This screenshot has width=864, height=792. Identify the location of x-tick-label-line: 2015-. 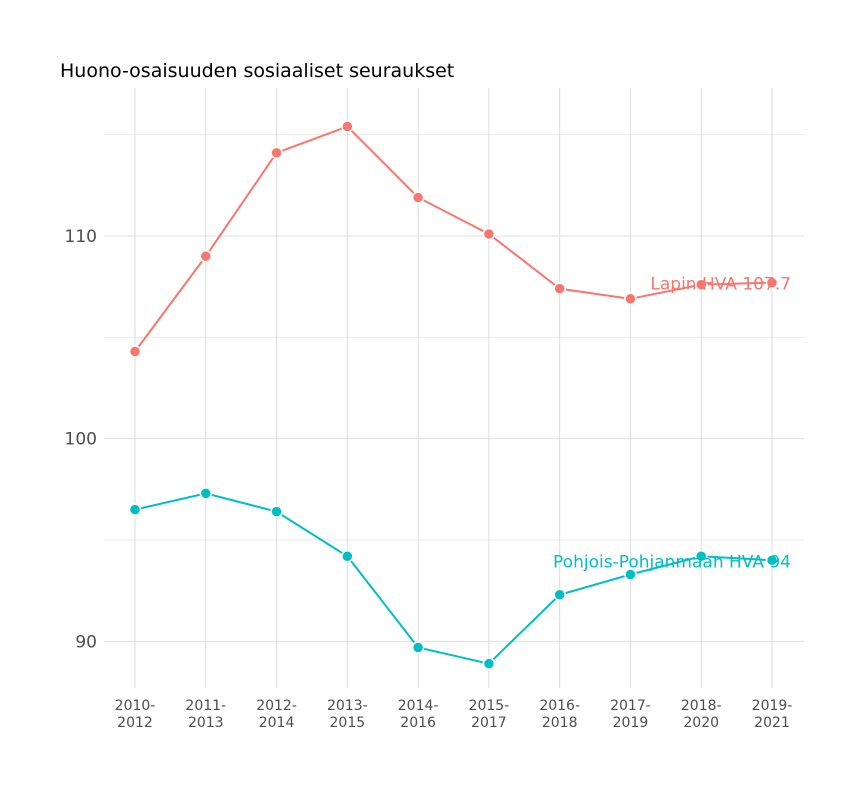
(489, 706).